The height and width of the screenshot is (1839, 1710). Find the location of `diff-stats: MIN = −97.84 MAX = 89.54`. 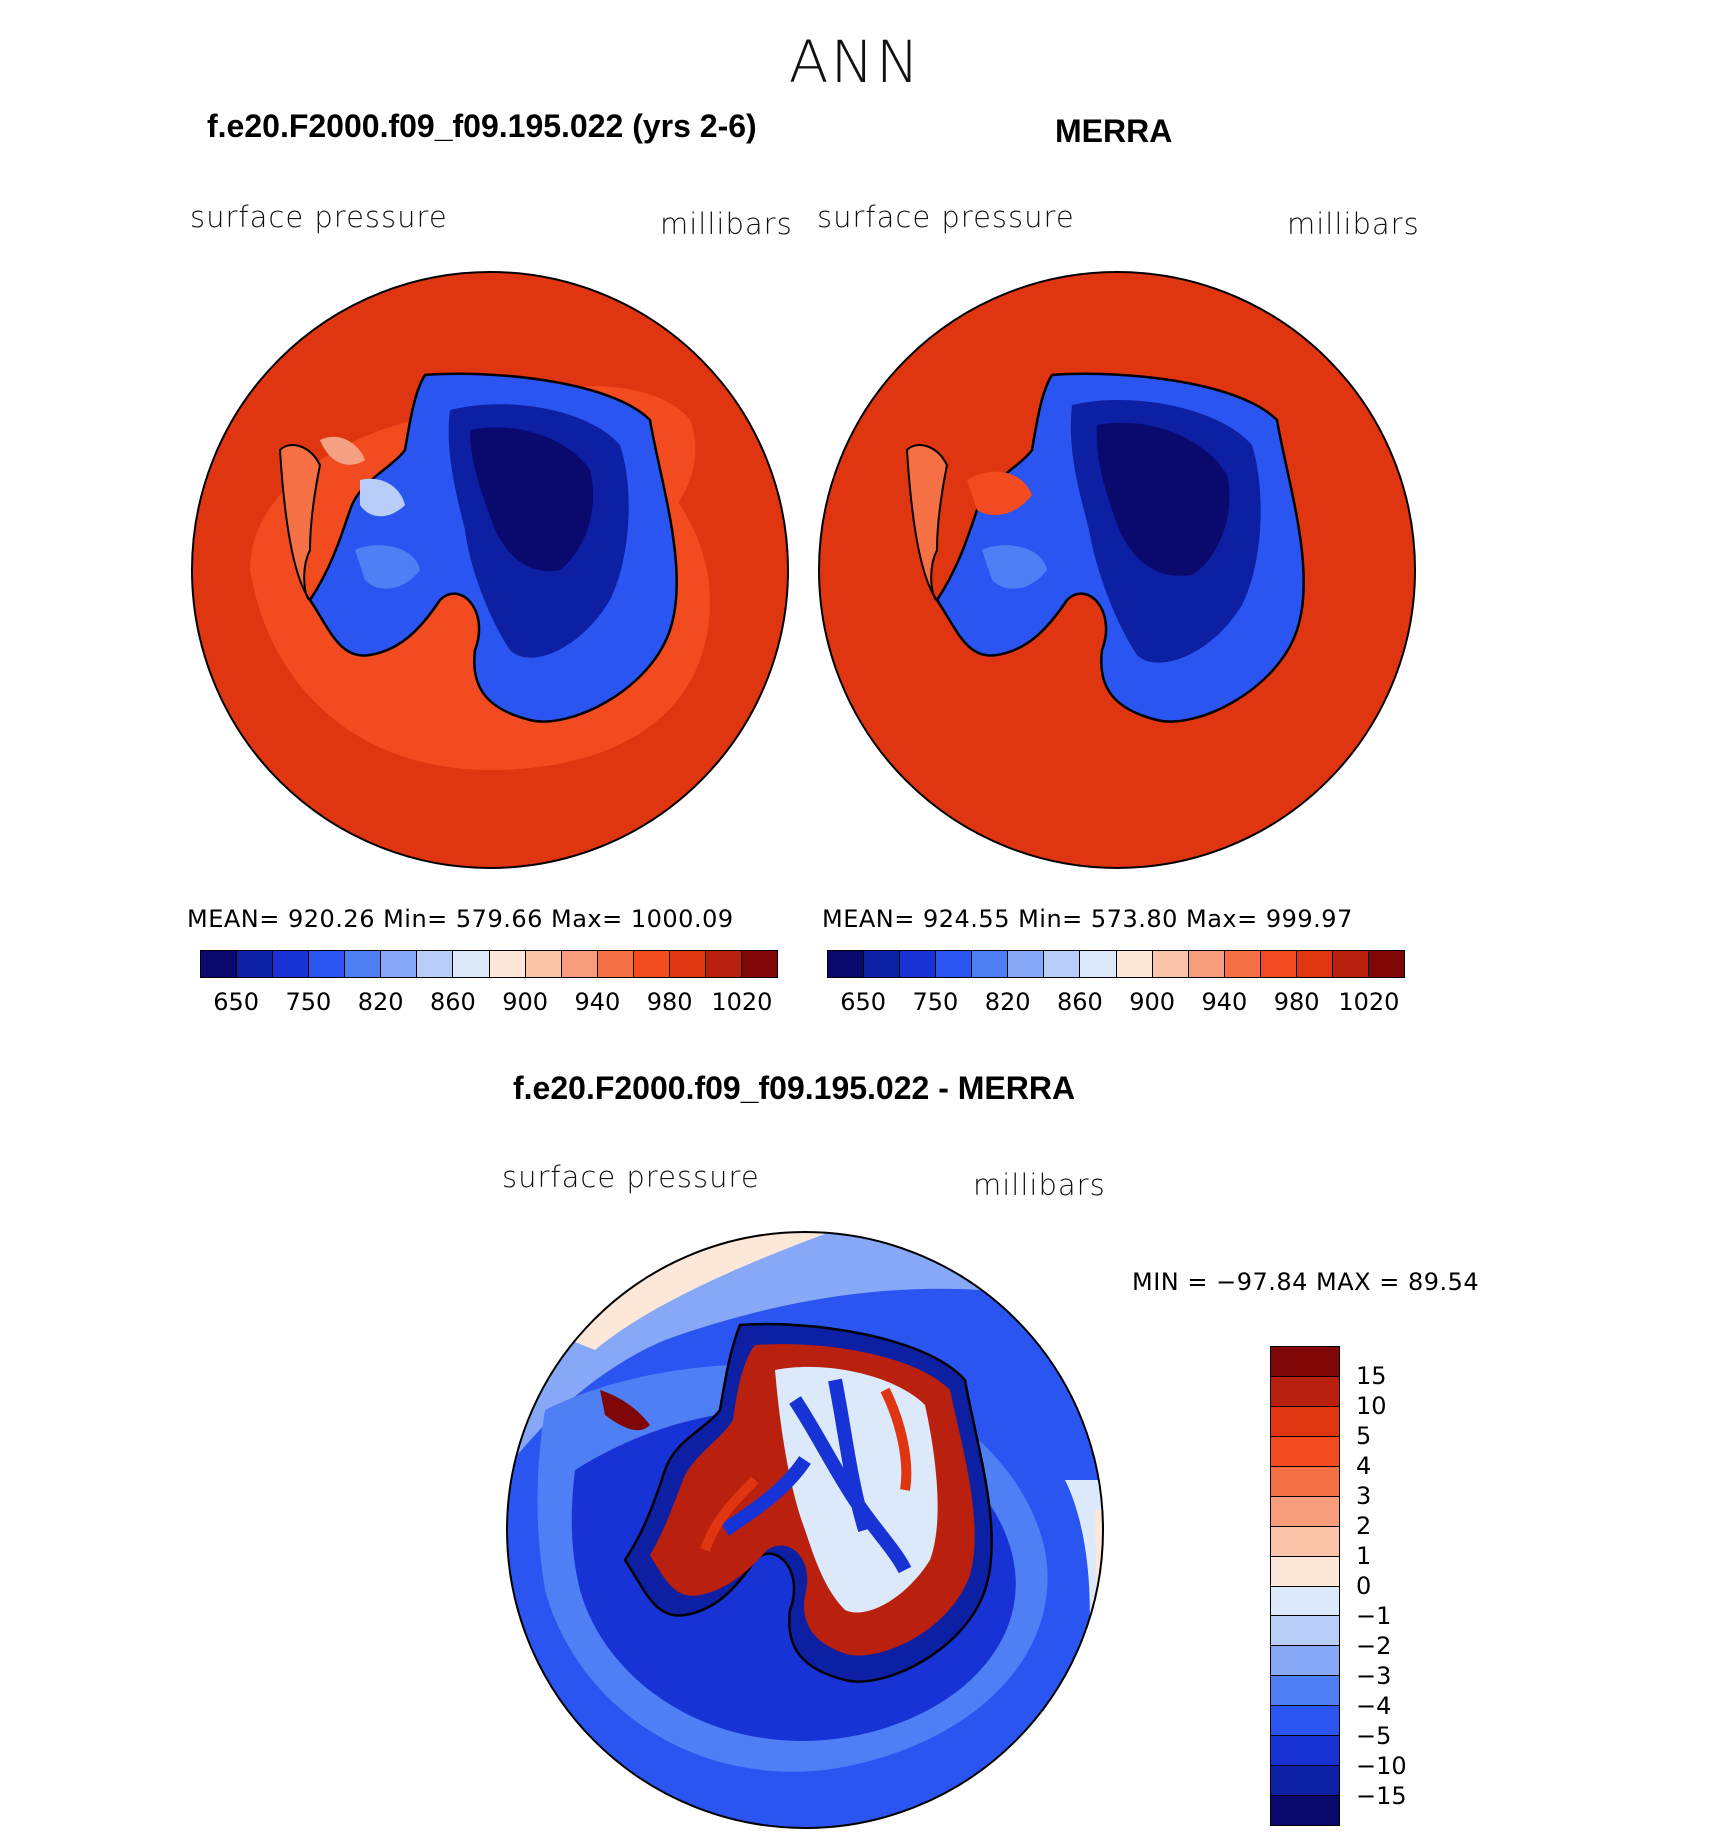

diff-stats: MIN = −97.84 MAX = 89.54 is located at coordinates (1306, 1282).